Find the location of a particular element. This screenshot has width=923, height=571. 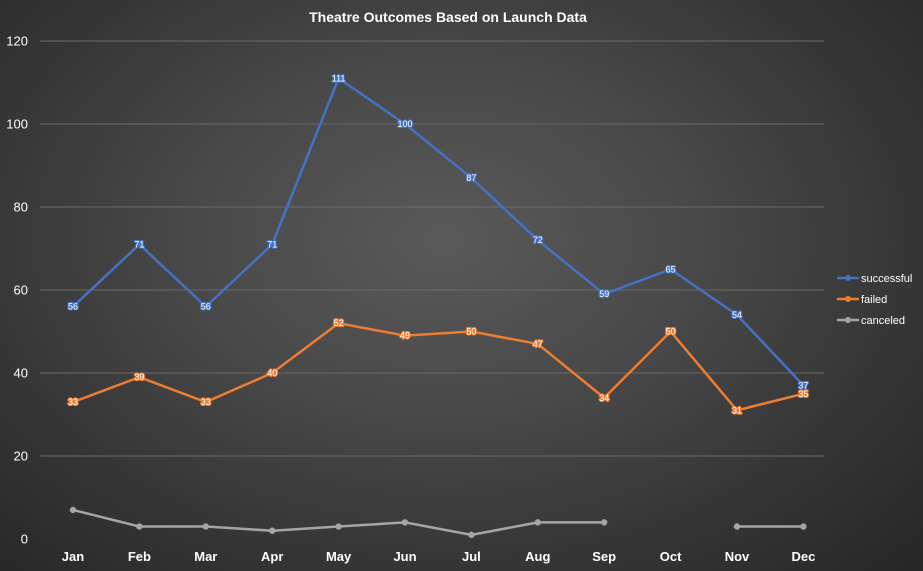

legend: successful failed canceled is located at coordinates (874, 300).